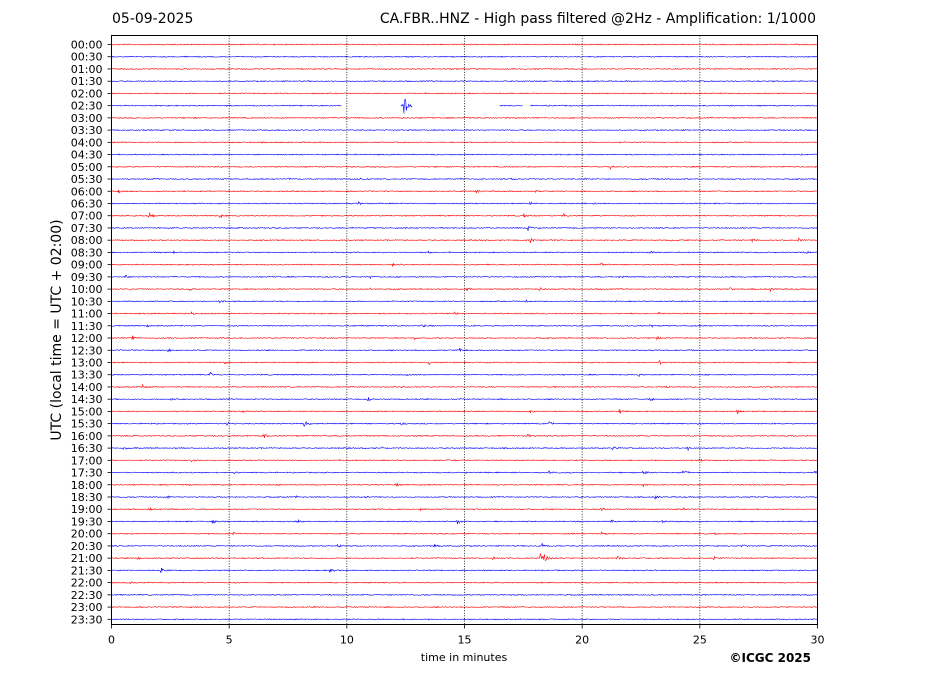  What do you see at coordinates (87, 314) in the screenshot?
I see `y-tick-label: 11:00` at bounding box center [87, 314].